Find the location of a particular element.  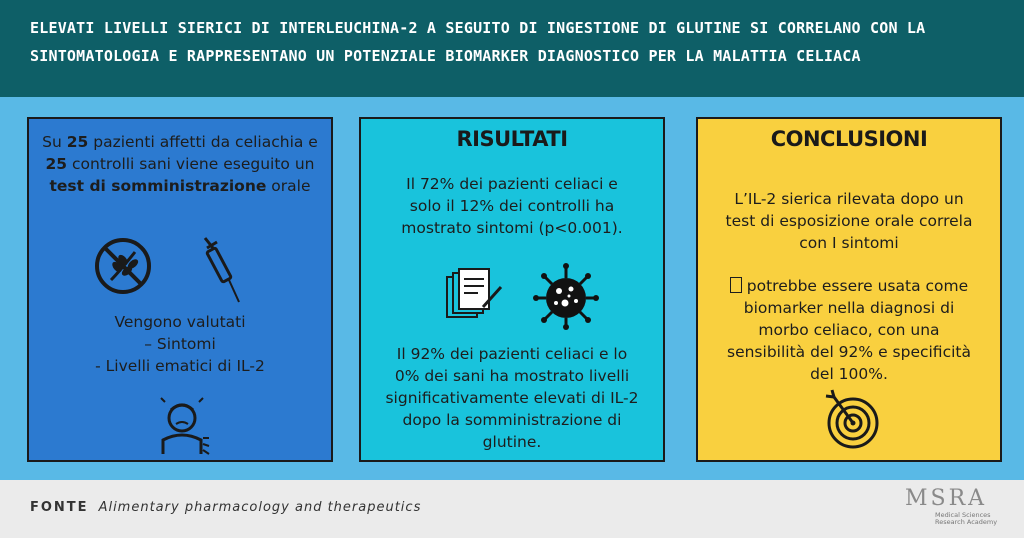

sick-person-icon is located at coordinates (185, 426).